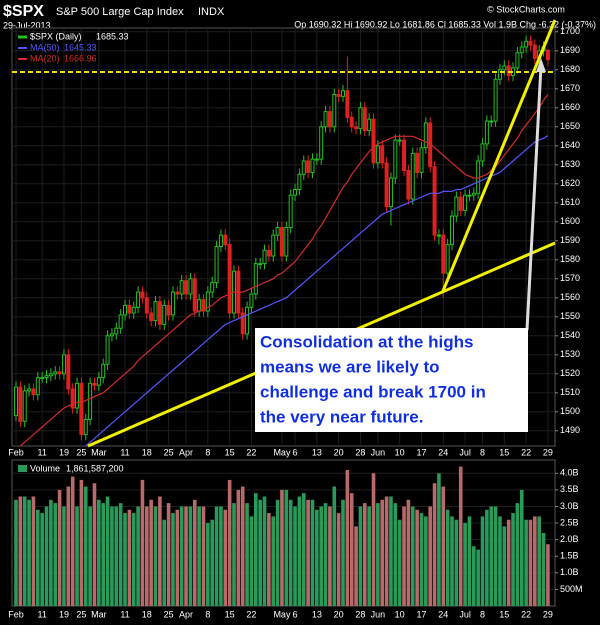 This screenshot has width=600, height=625. I want to click on y-tick-label: 1610, so click(570, 202).